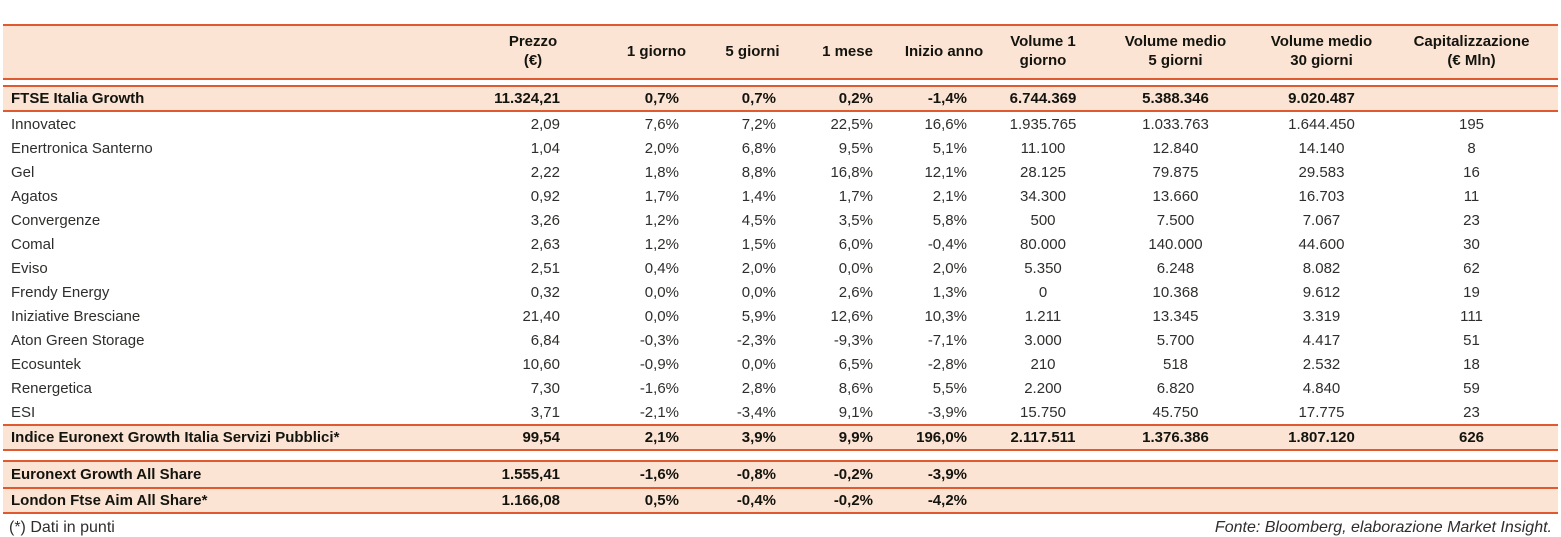  I want to click on cell-inizio-anno: 5,5%, so click(944, 388).